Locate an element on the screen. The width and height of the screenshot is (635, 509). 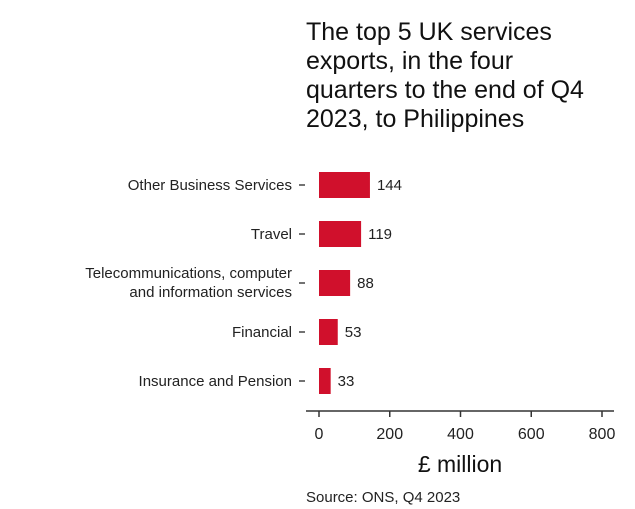
chart-title-line: The top 5 UK services is located at coordinates (429, 32).